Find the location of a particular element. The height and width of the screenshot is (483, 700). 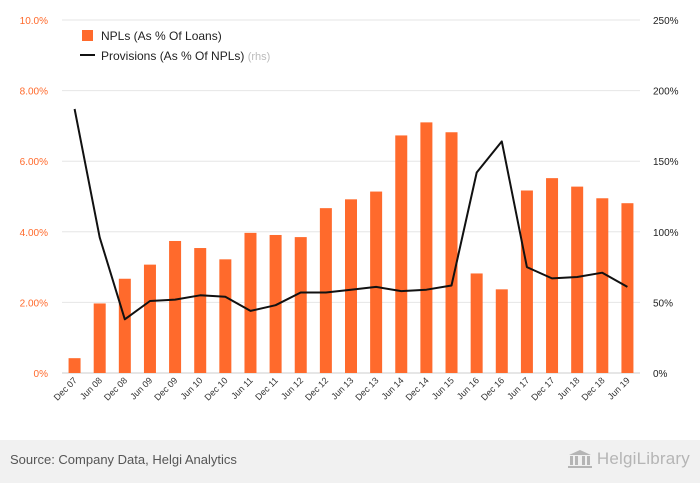

right-axis-ticks: 0% 50% 100% 150% 200% 250% is located at coordinates (666, 198).